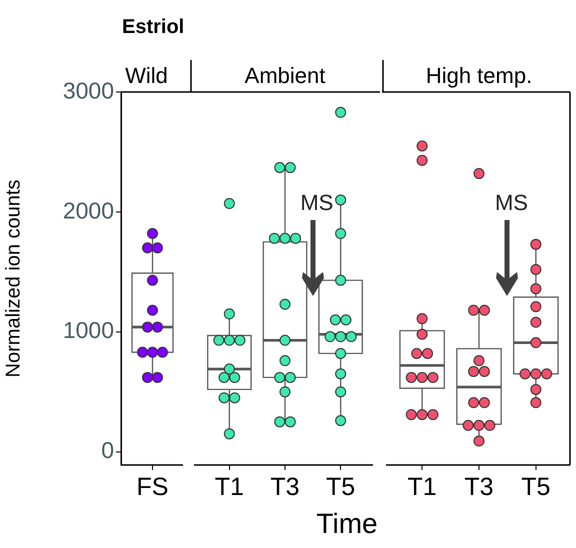  I want to click on y-tick-label: 2000, so click(88, 210).